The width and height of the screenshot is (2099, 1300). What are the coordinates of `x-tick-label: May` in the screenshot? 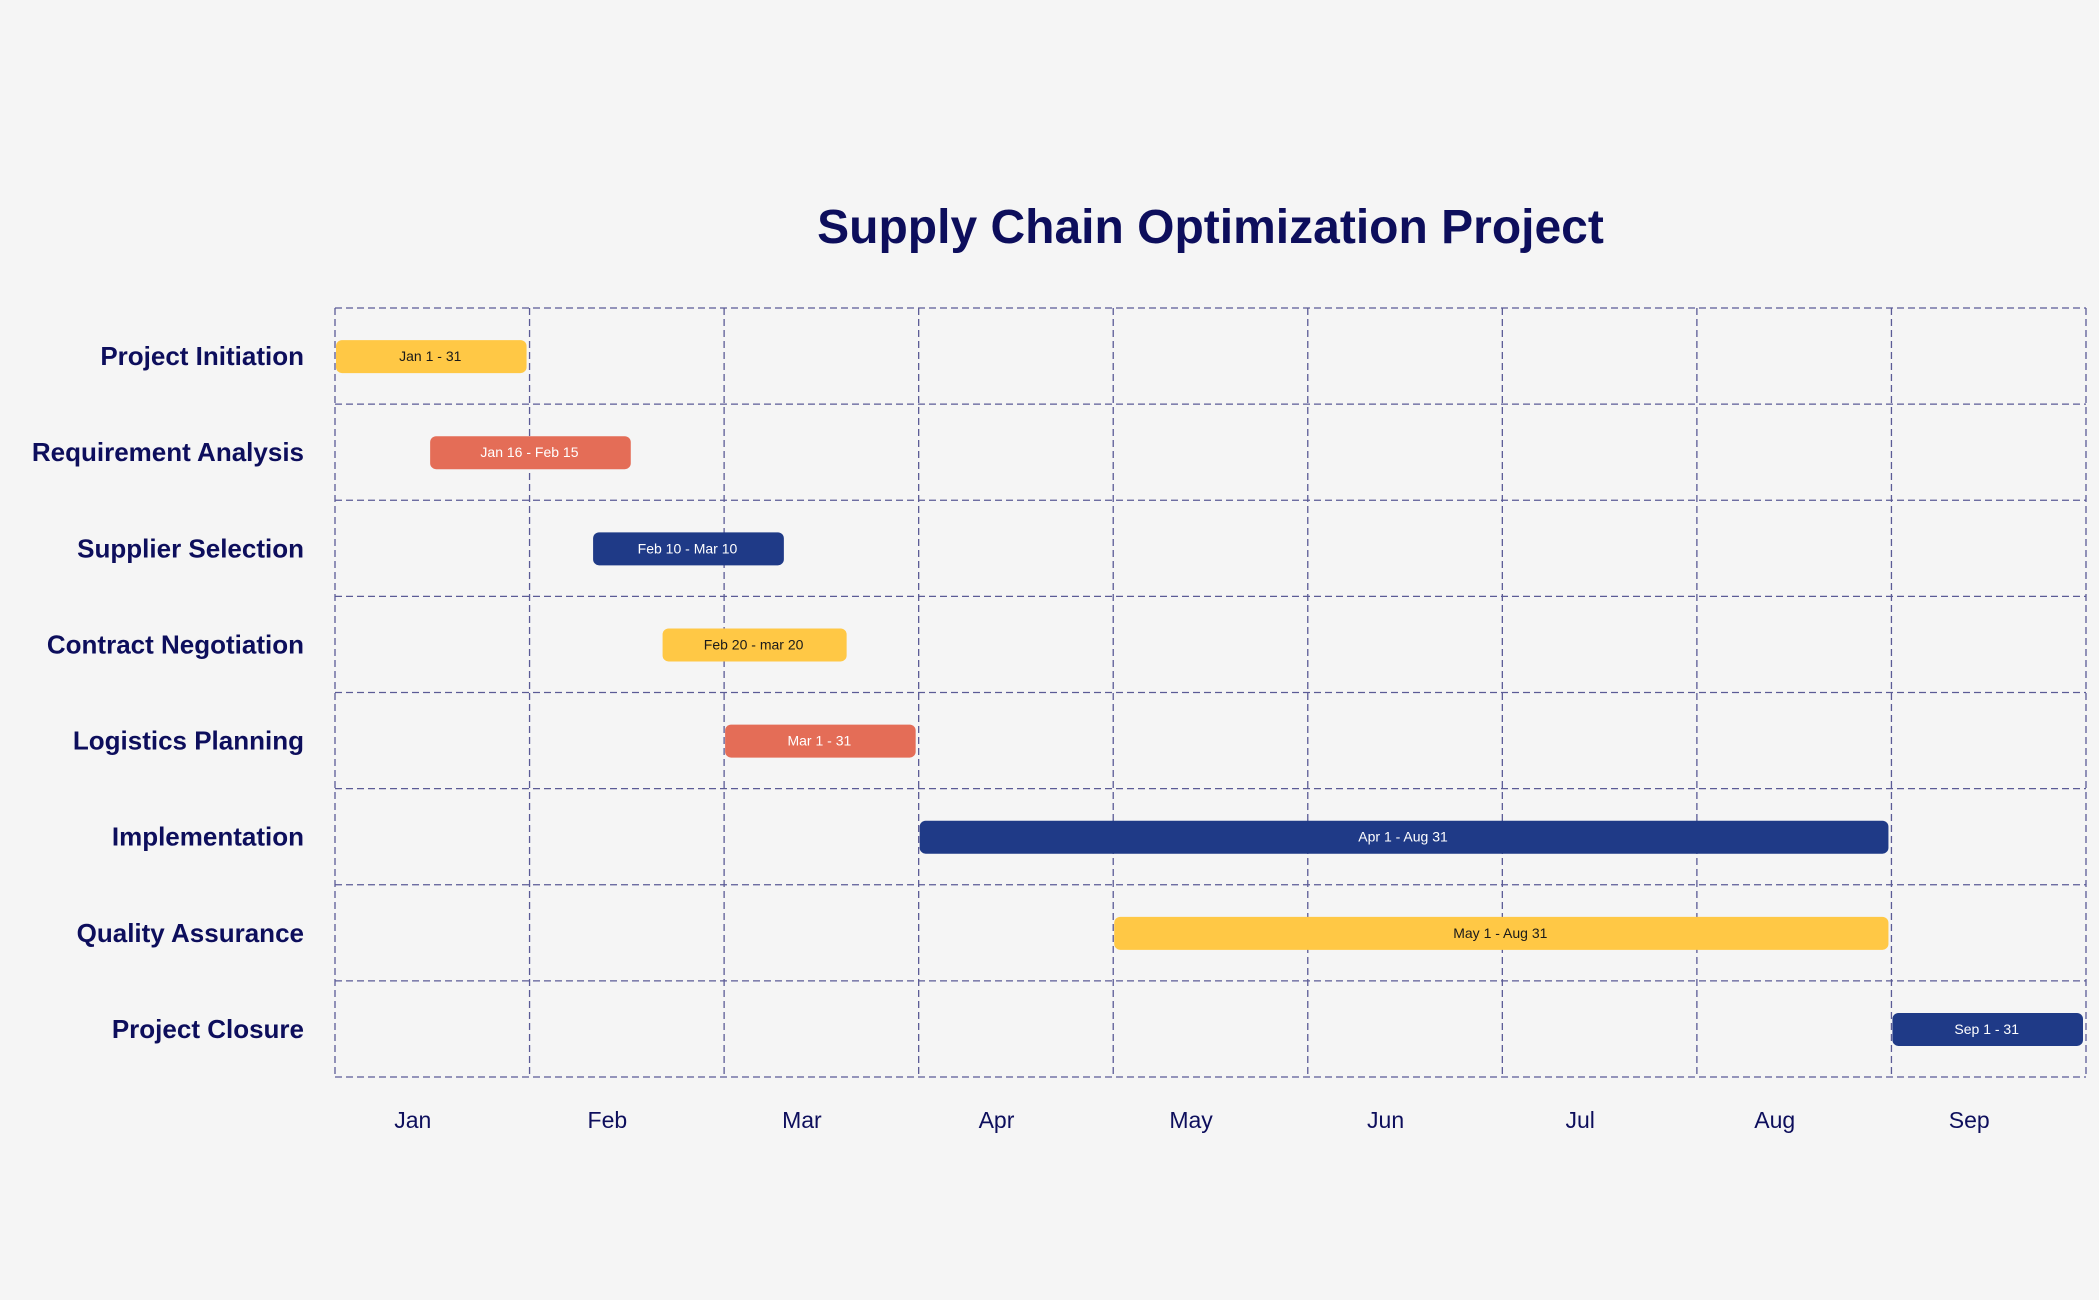 It's located at (1191, 1120).